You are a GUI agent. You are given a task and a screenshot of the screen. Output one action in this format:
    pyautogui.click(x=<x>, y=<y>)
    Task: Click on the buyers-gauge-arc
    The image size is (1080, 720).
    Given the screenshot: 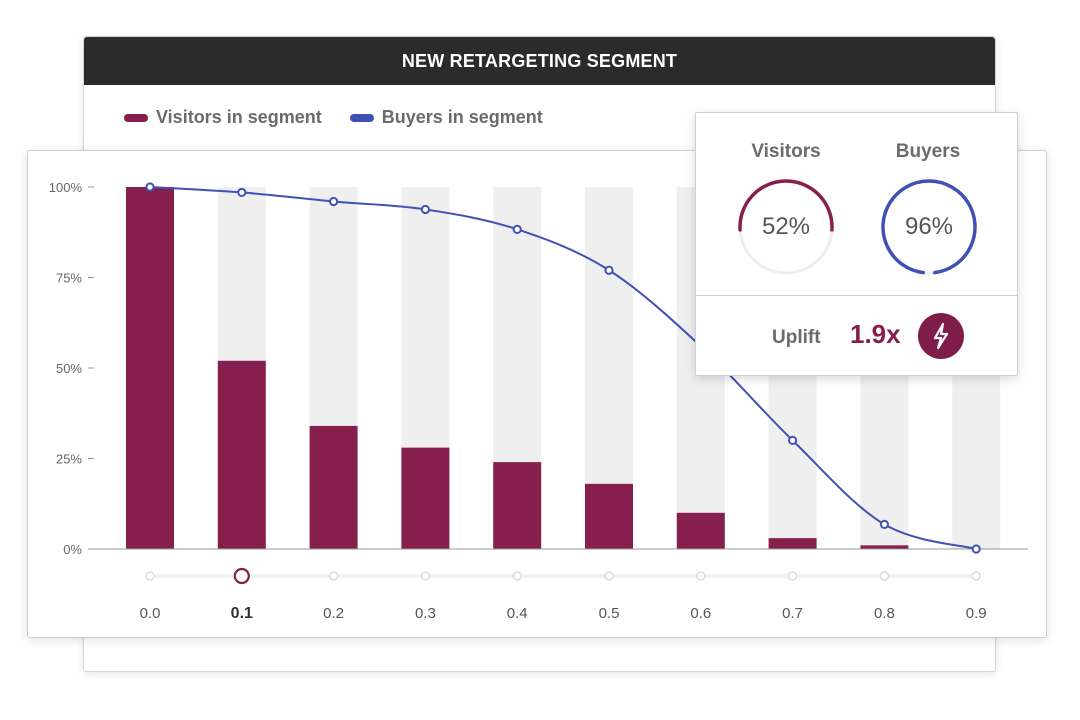 What is the action you would take?
    pyautogui.click(x=929, y=227)
    